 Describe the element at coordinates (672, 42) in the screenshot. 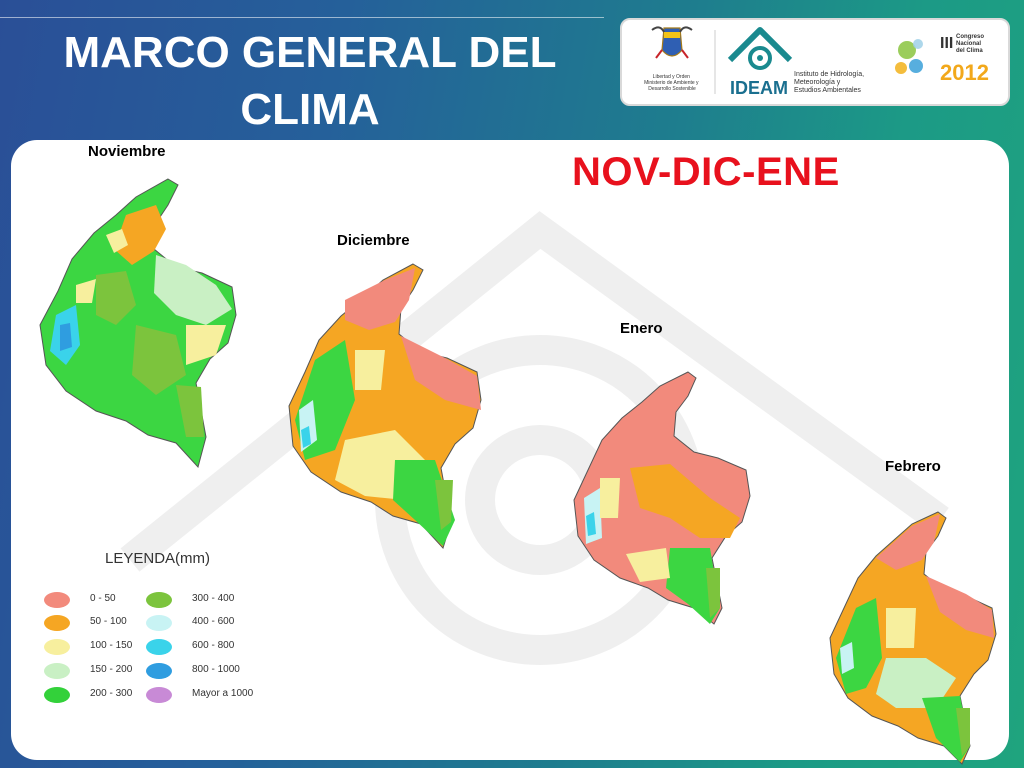

I see `colombia-coat-of-arms-icon` at that location.